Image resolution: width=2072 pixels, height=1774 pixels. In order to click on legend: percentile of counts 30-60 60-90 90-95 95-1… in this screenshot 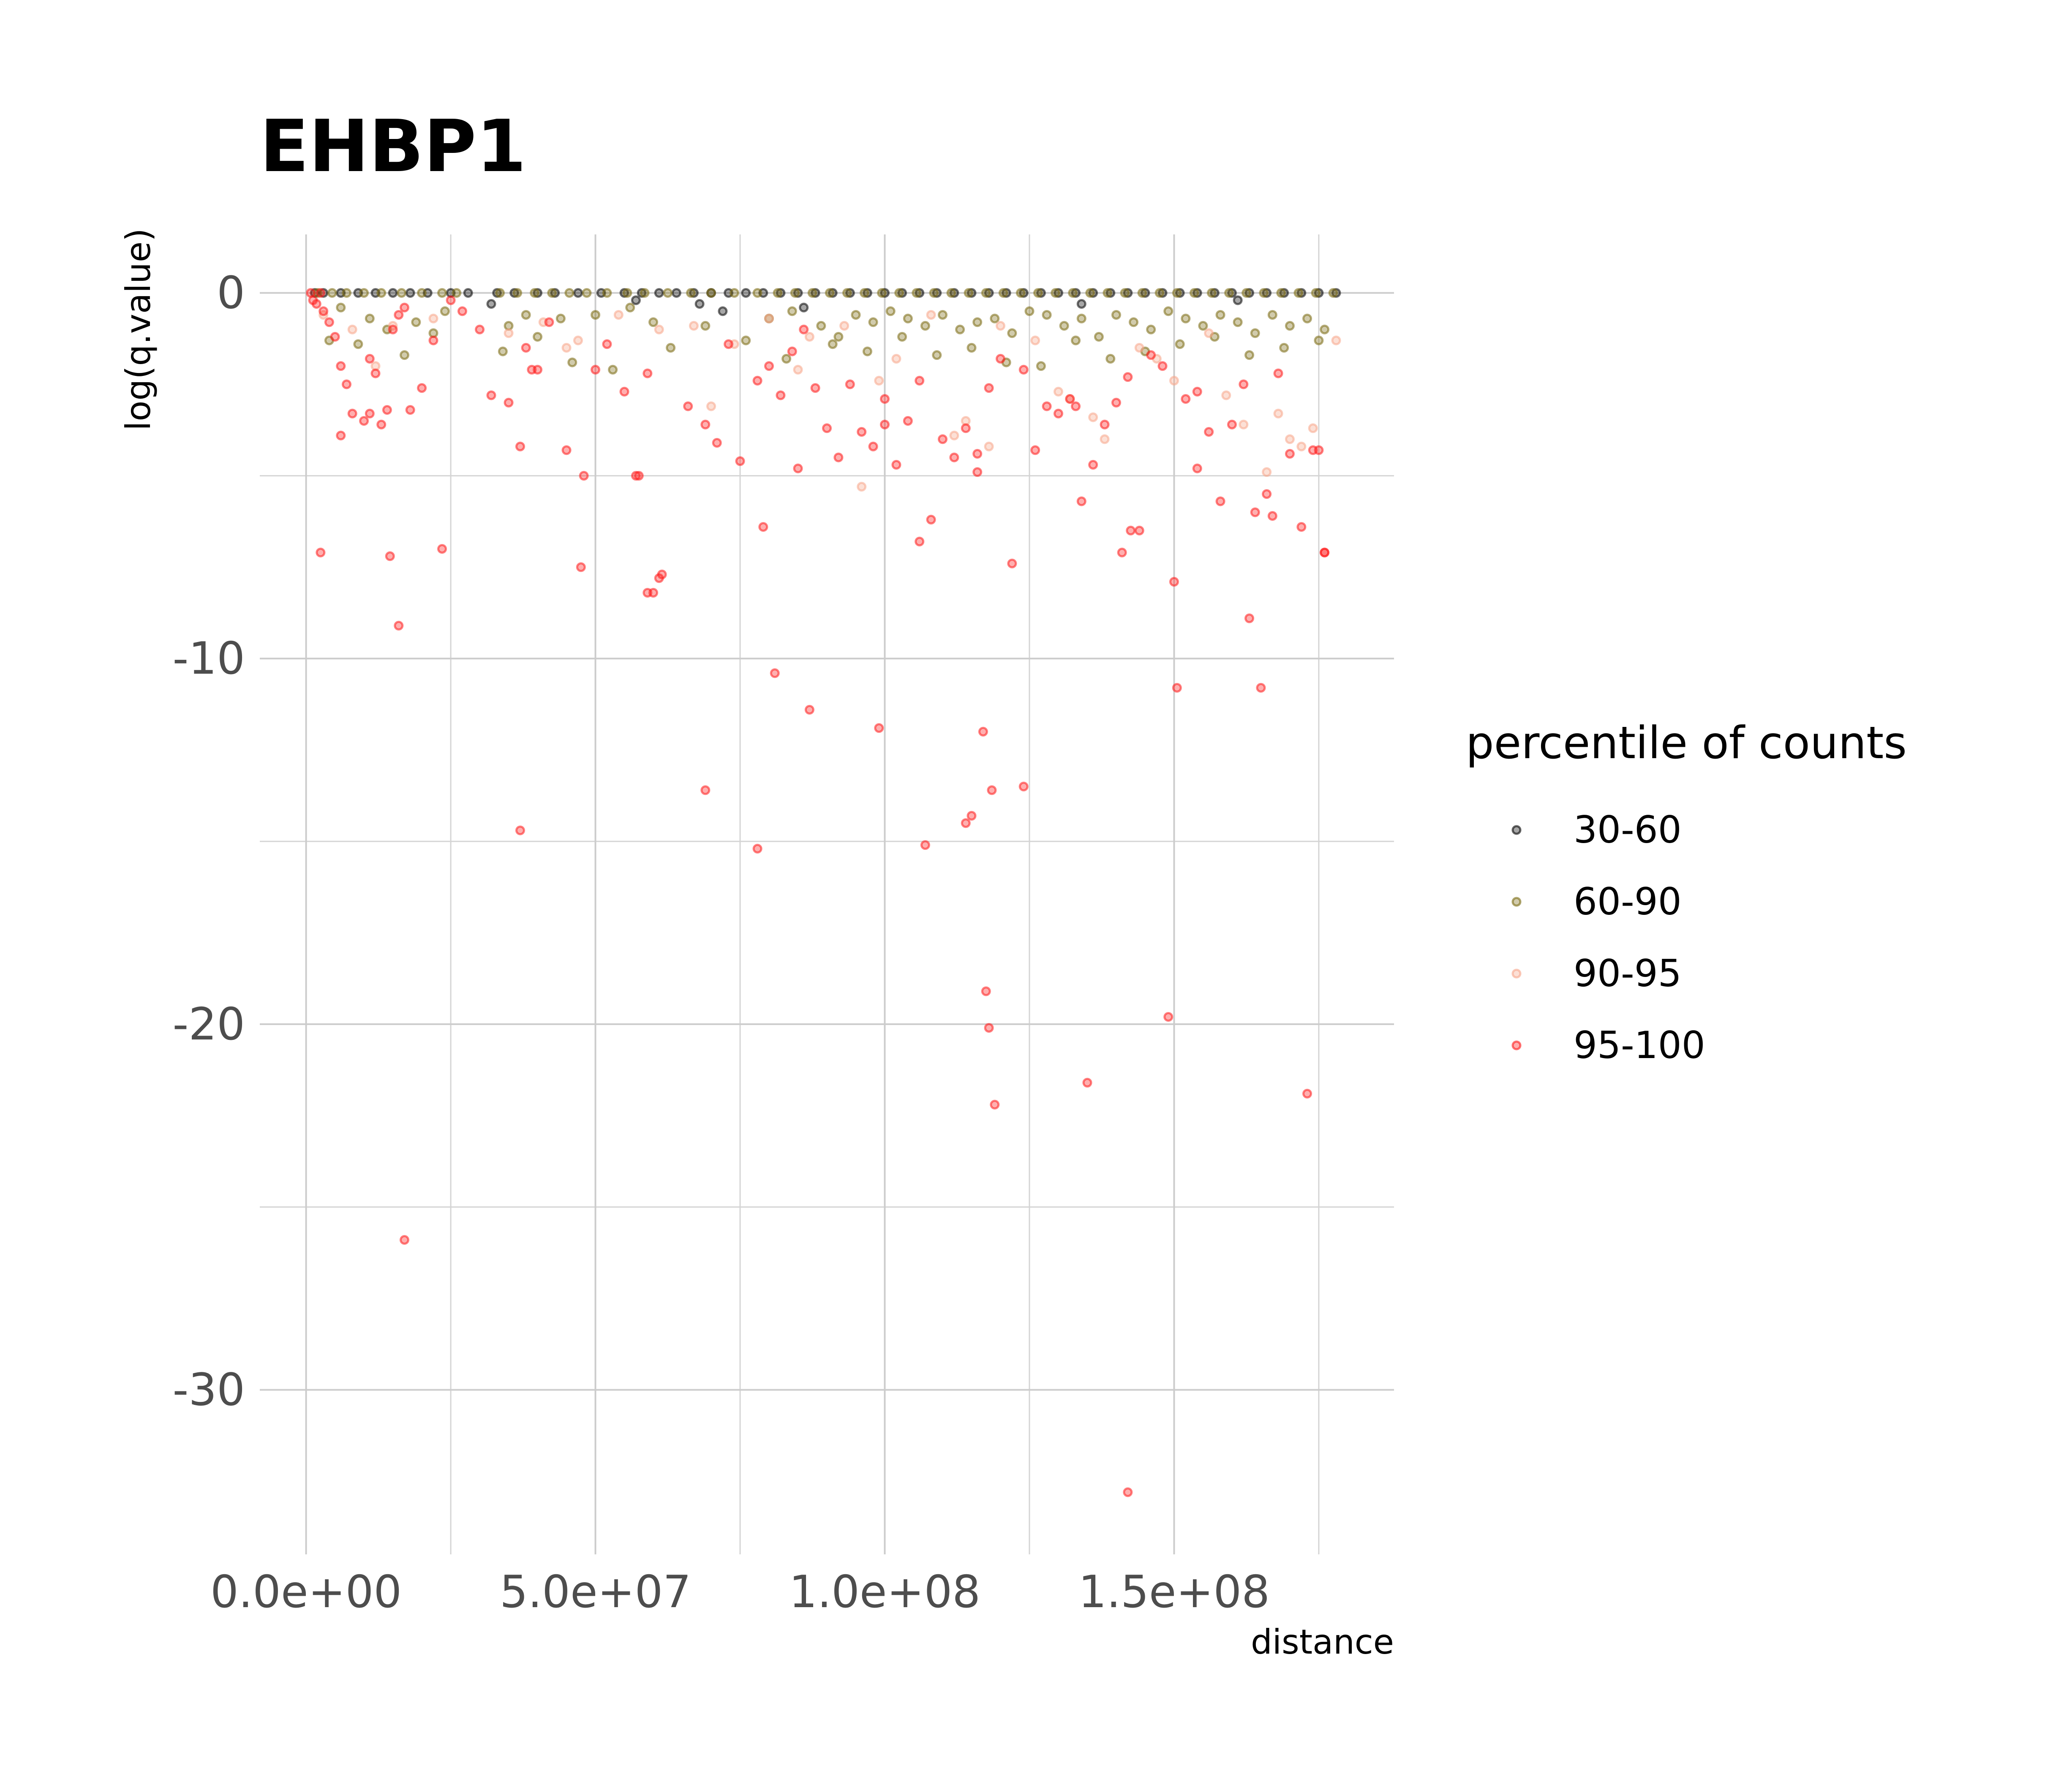, I will do `click(1686, 892)`.